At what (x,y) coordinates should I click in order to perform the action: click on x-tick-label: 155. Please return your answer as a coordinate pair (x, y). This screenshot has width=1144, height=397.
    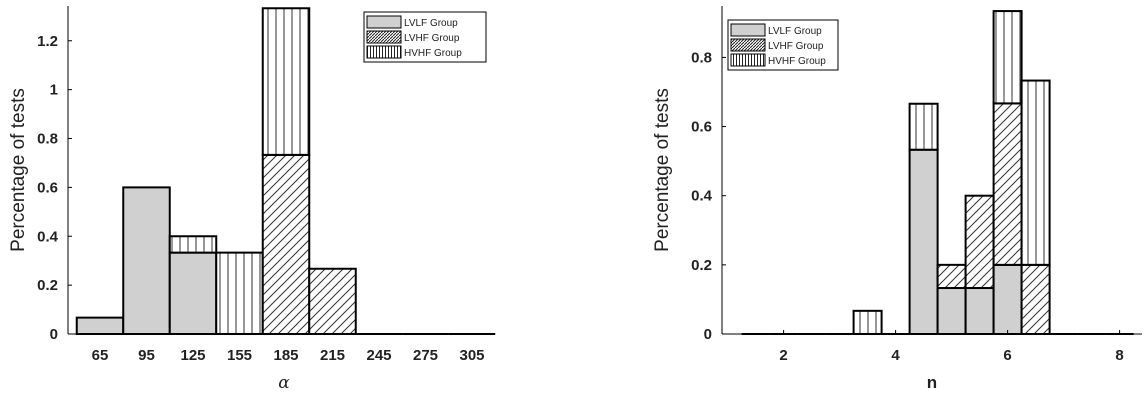
    Looking at the image, I should click on (239, 355).